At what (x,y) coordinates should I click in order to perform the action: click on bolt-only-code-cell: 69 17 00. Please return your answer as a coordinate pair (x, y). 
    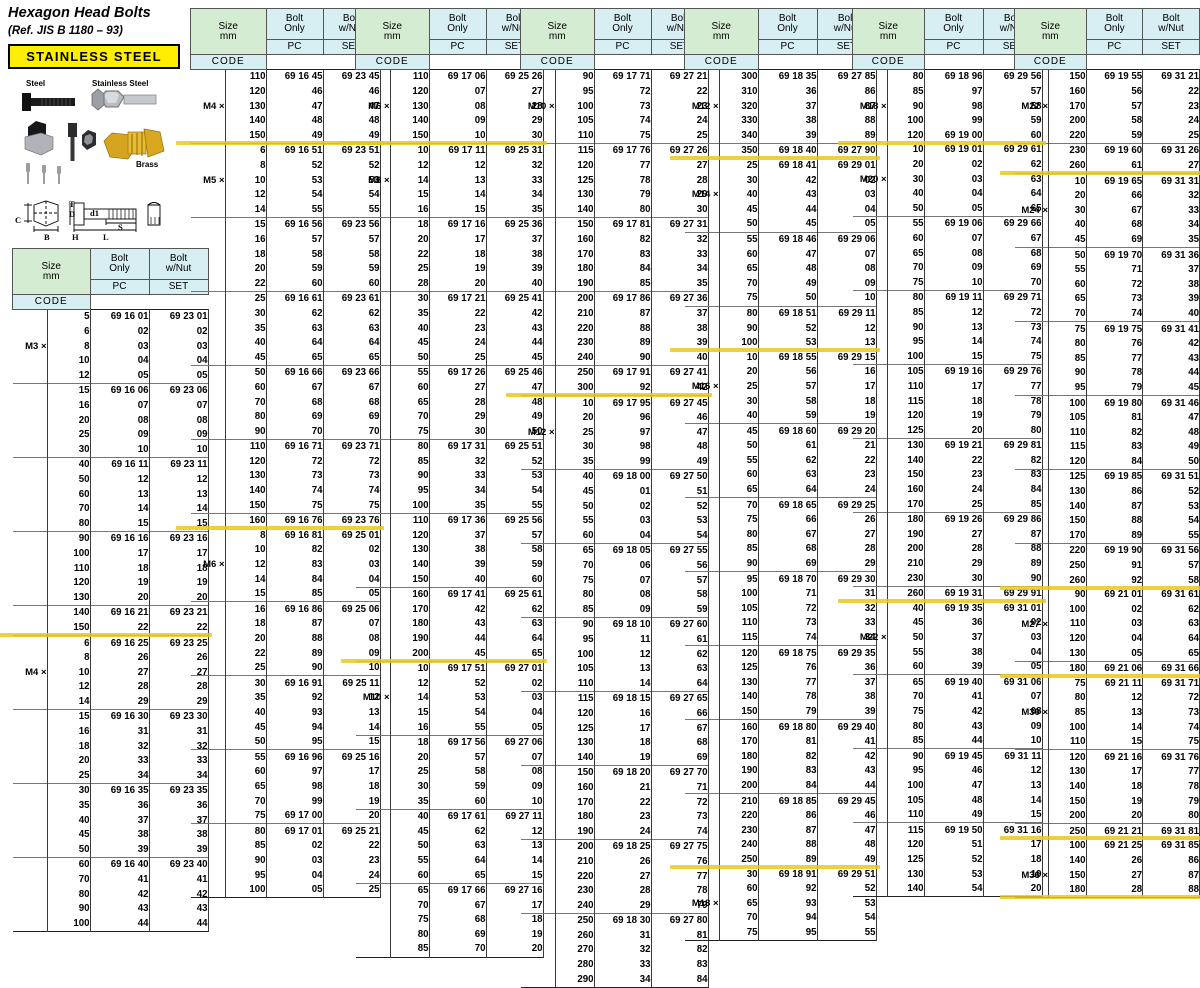
    Looking at the image, I should click on (294, 816).